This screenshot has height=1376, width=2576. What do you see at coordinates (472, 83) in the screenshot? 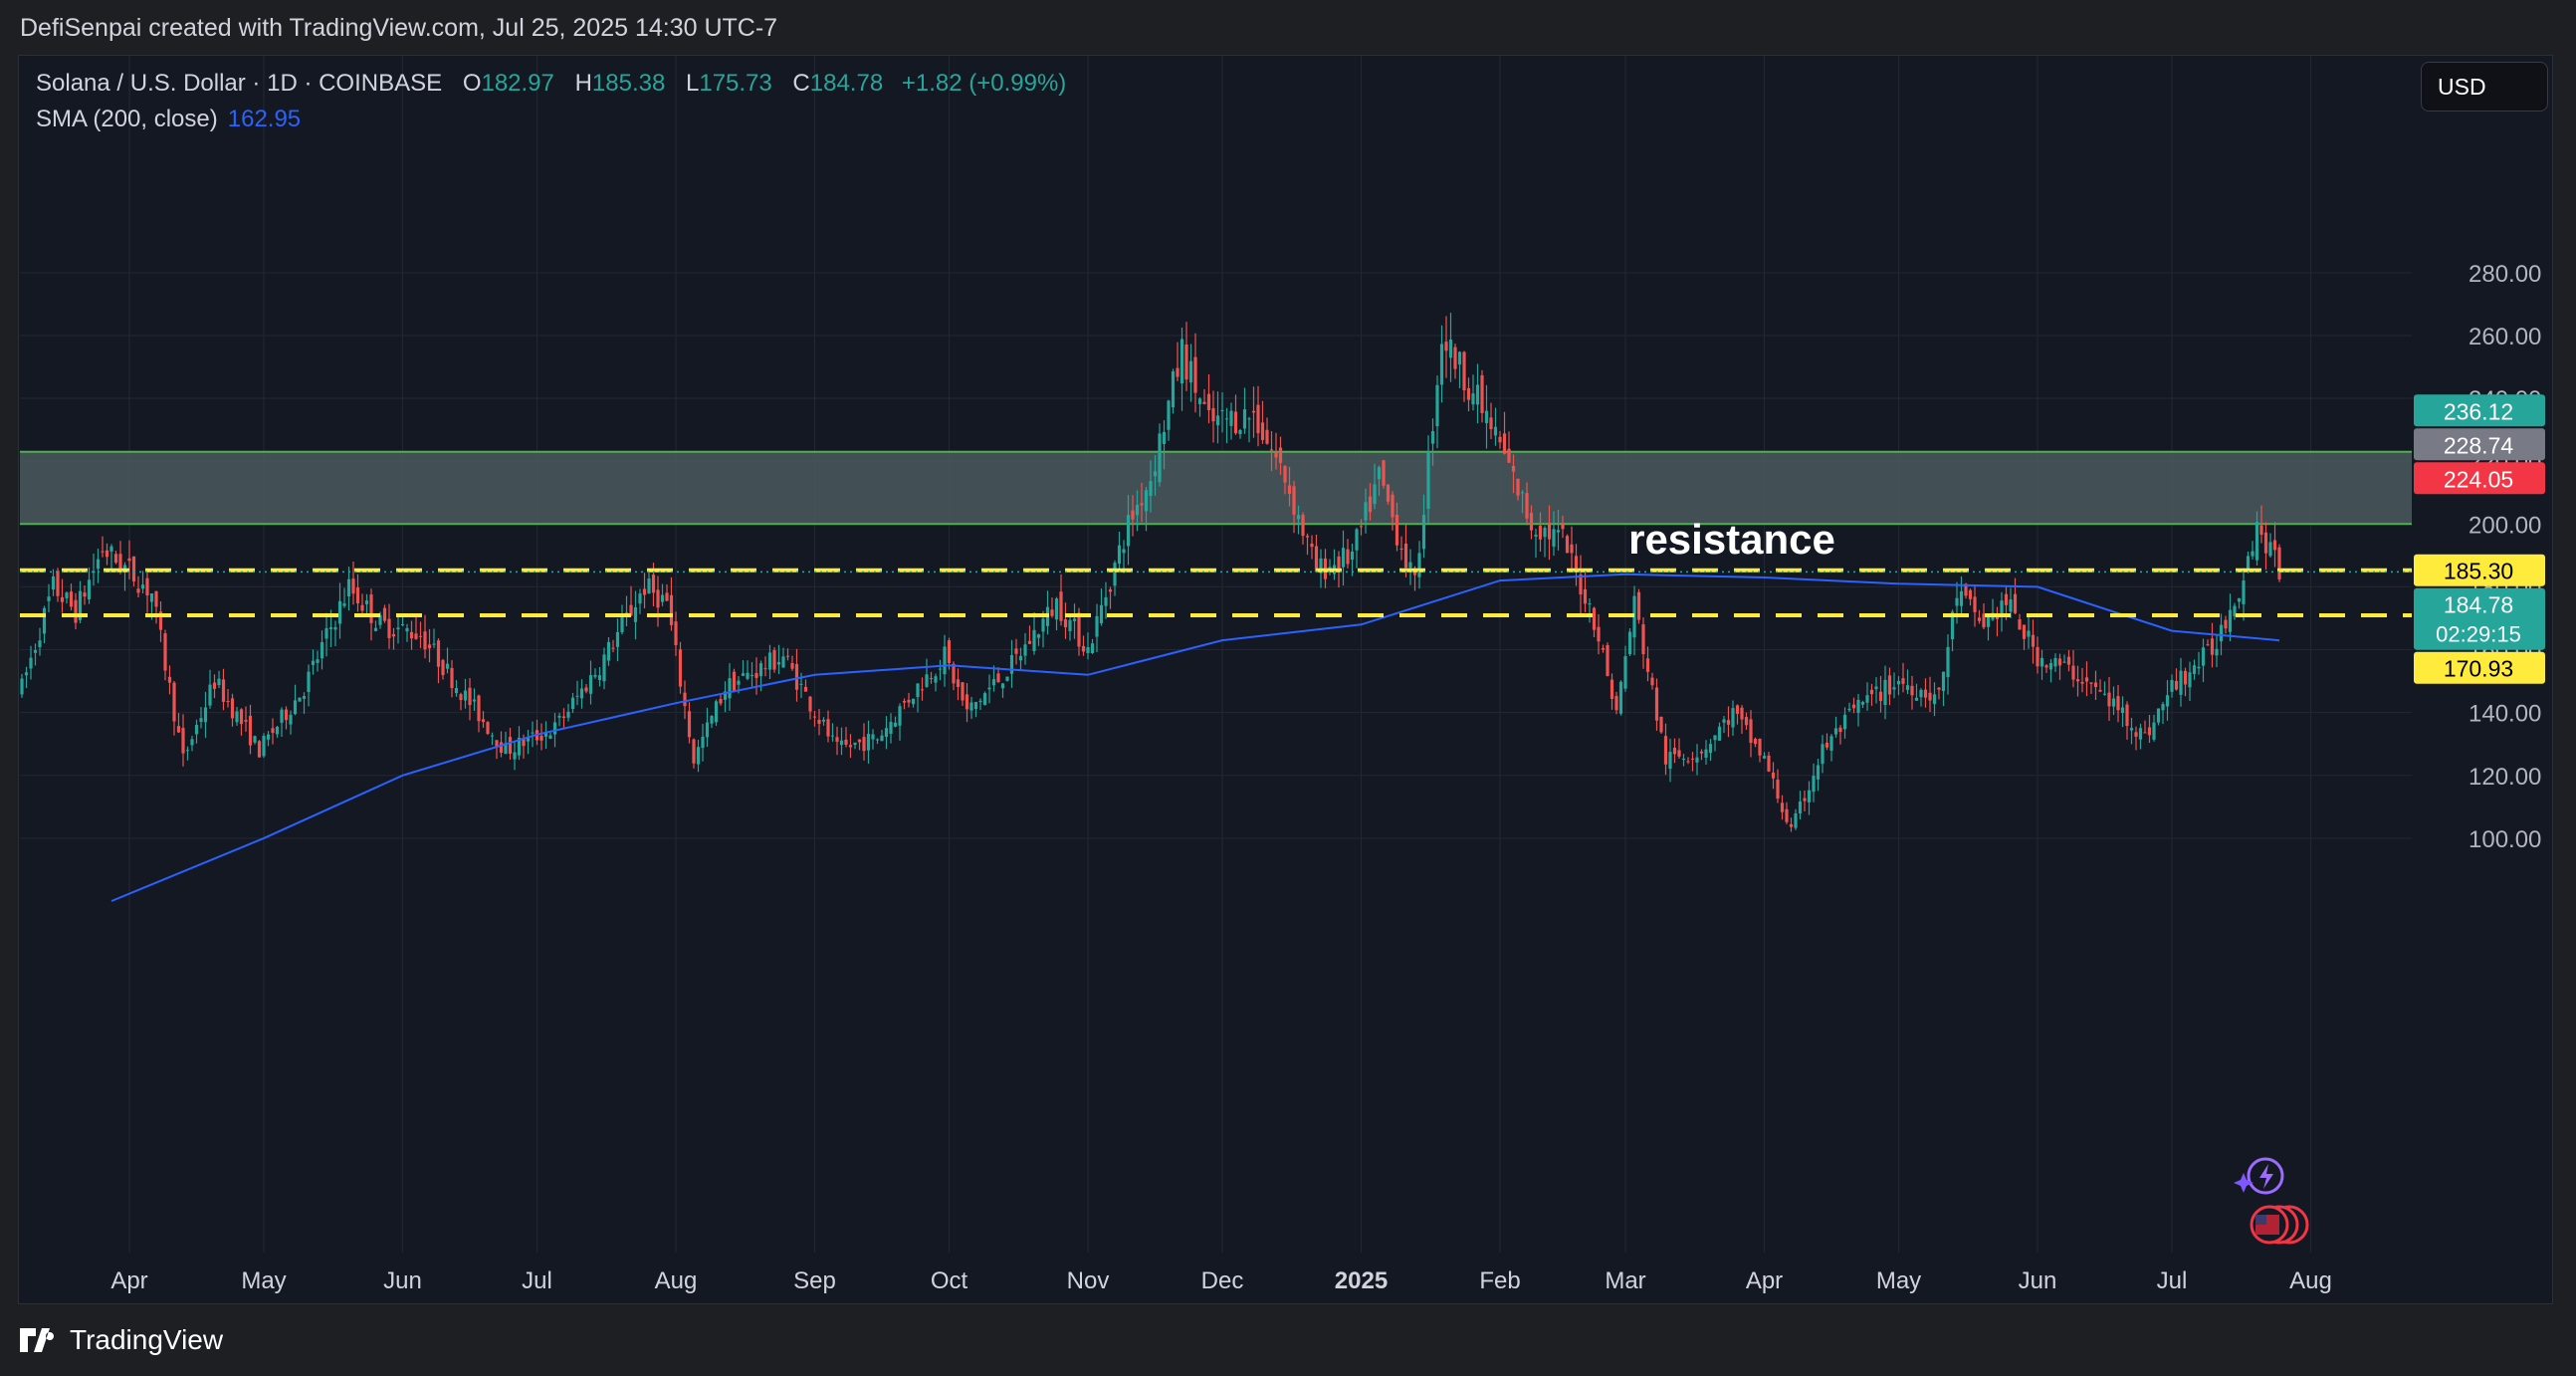
I see `open-label: O` at bounding box center [472, 83].